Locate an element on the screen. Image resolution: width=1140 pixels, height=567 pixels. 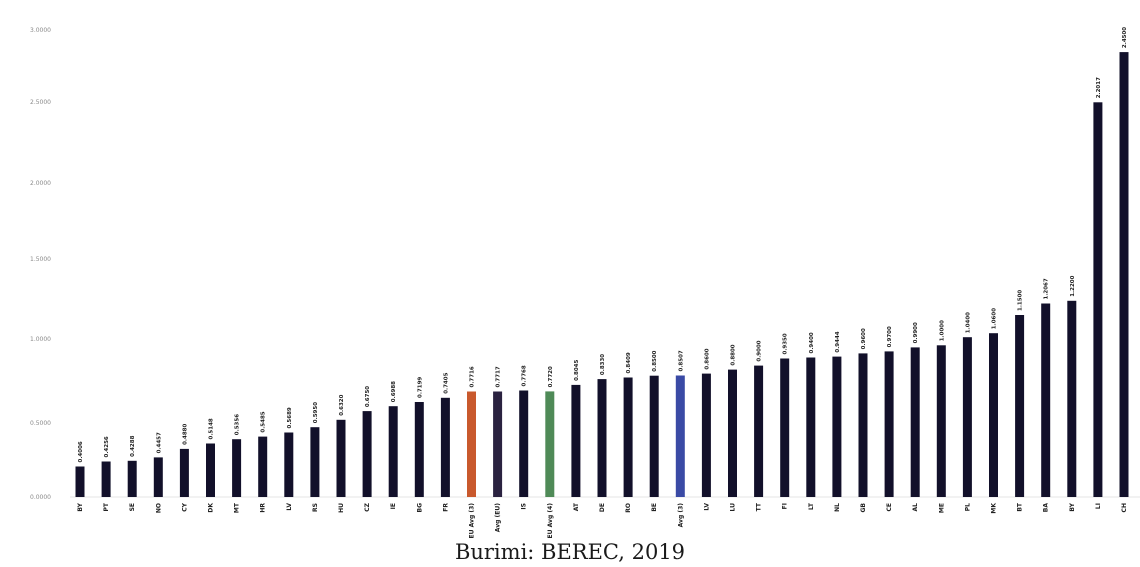
data-label: 0.6320 is located at coordinates (342, 404).